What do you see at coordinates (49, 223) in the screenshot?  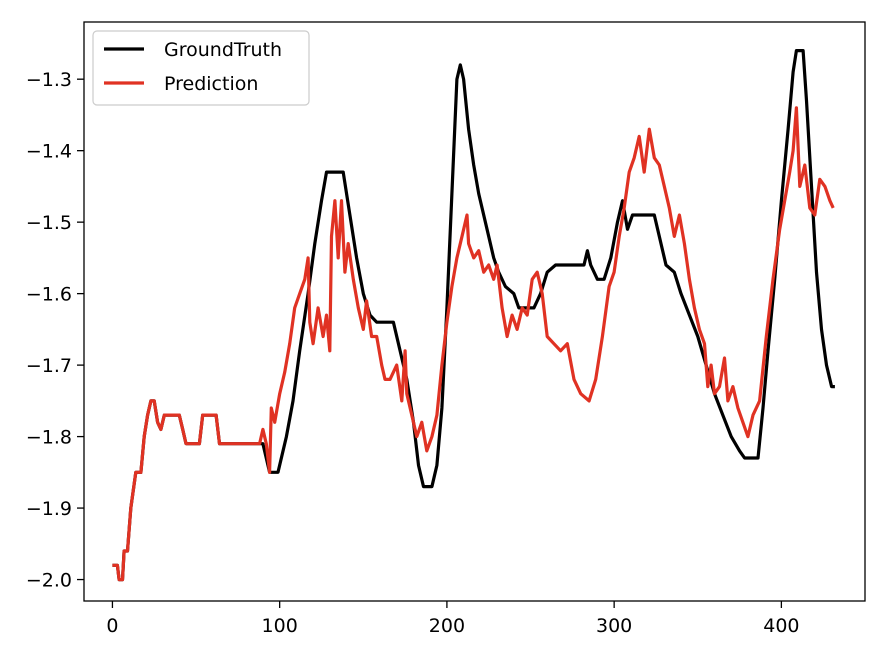 I see `y-tick-label: −1.5` at bounding box center [49, 223].